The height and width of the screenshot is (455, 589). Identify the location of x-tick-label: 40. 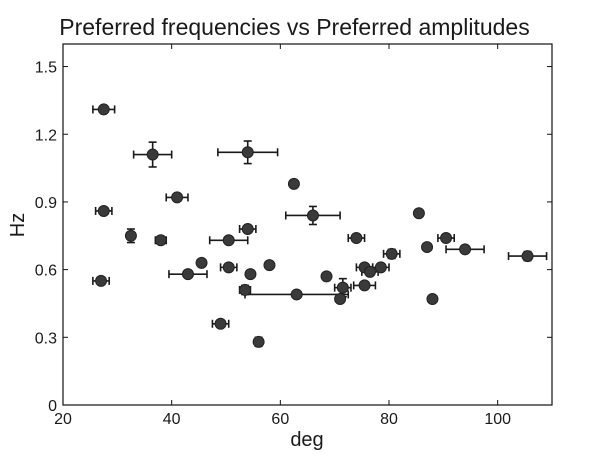
(172, 419).